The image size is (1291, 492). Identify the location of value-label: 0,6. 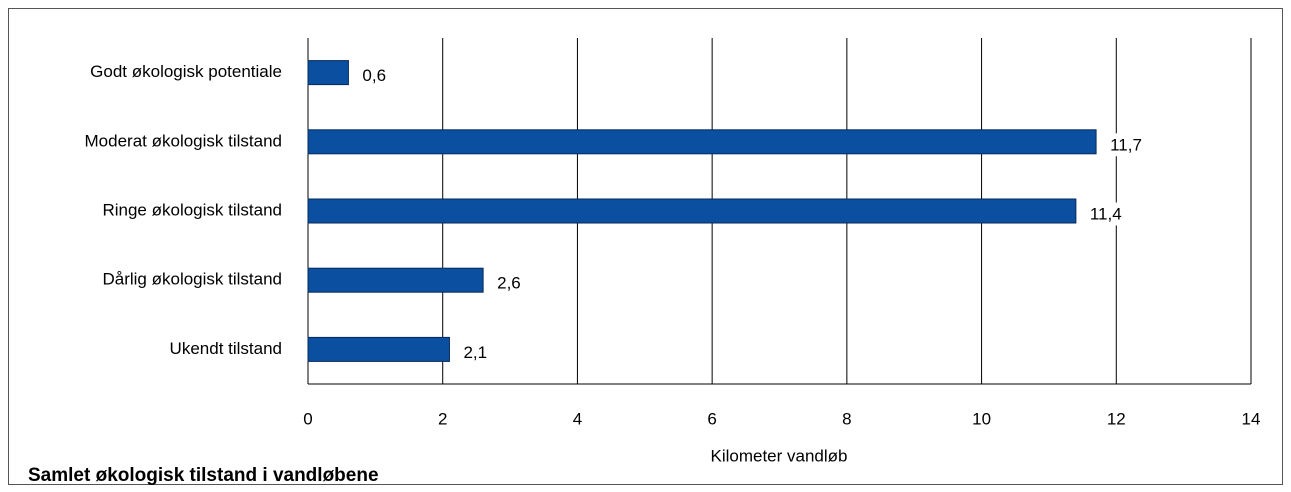
(374, 75).